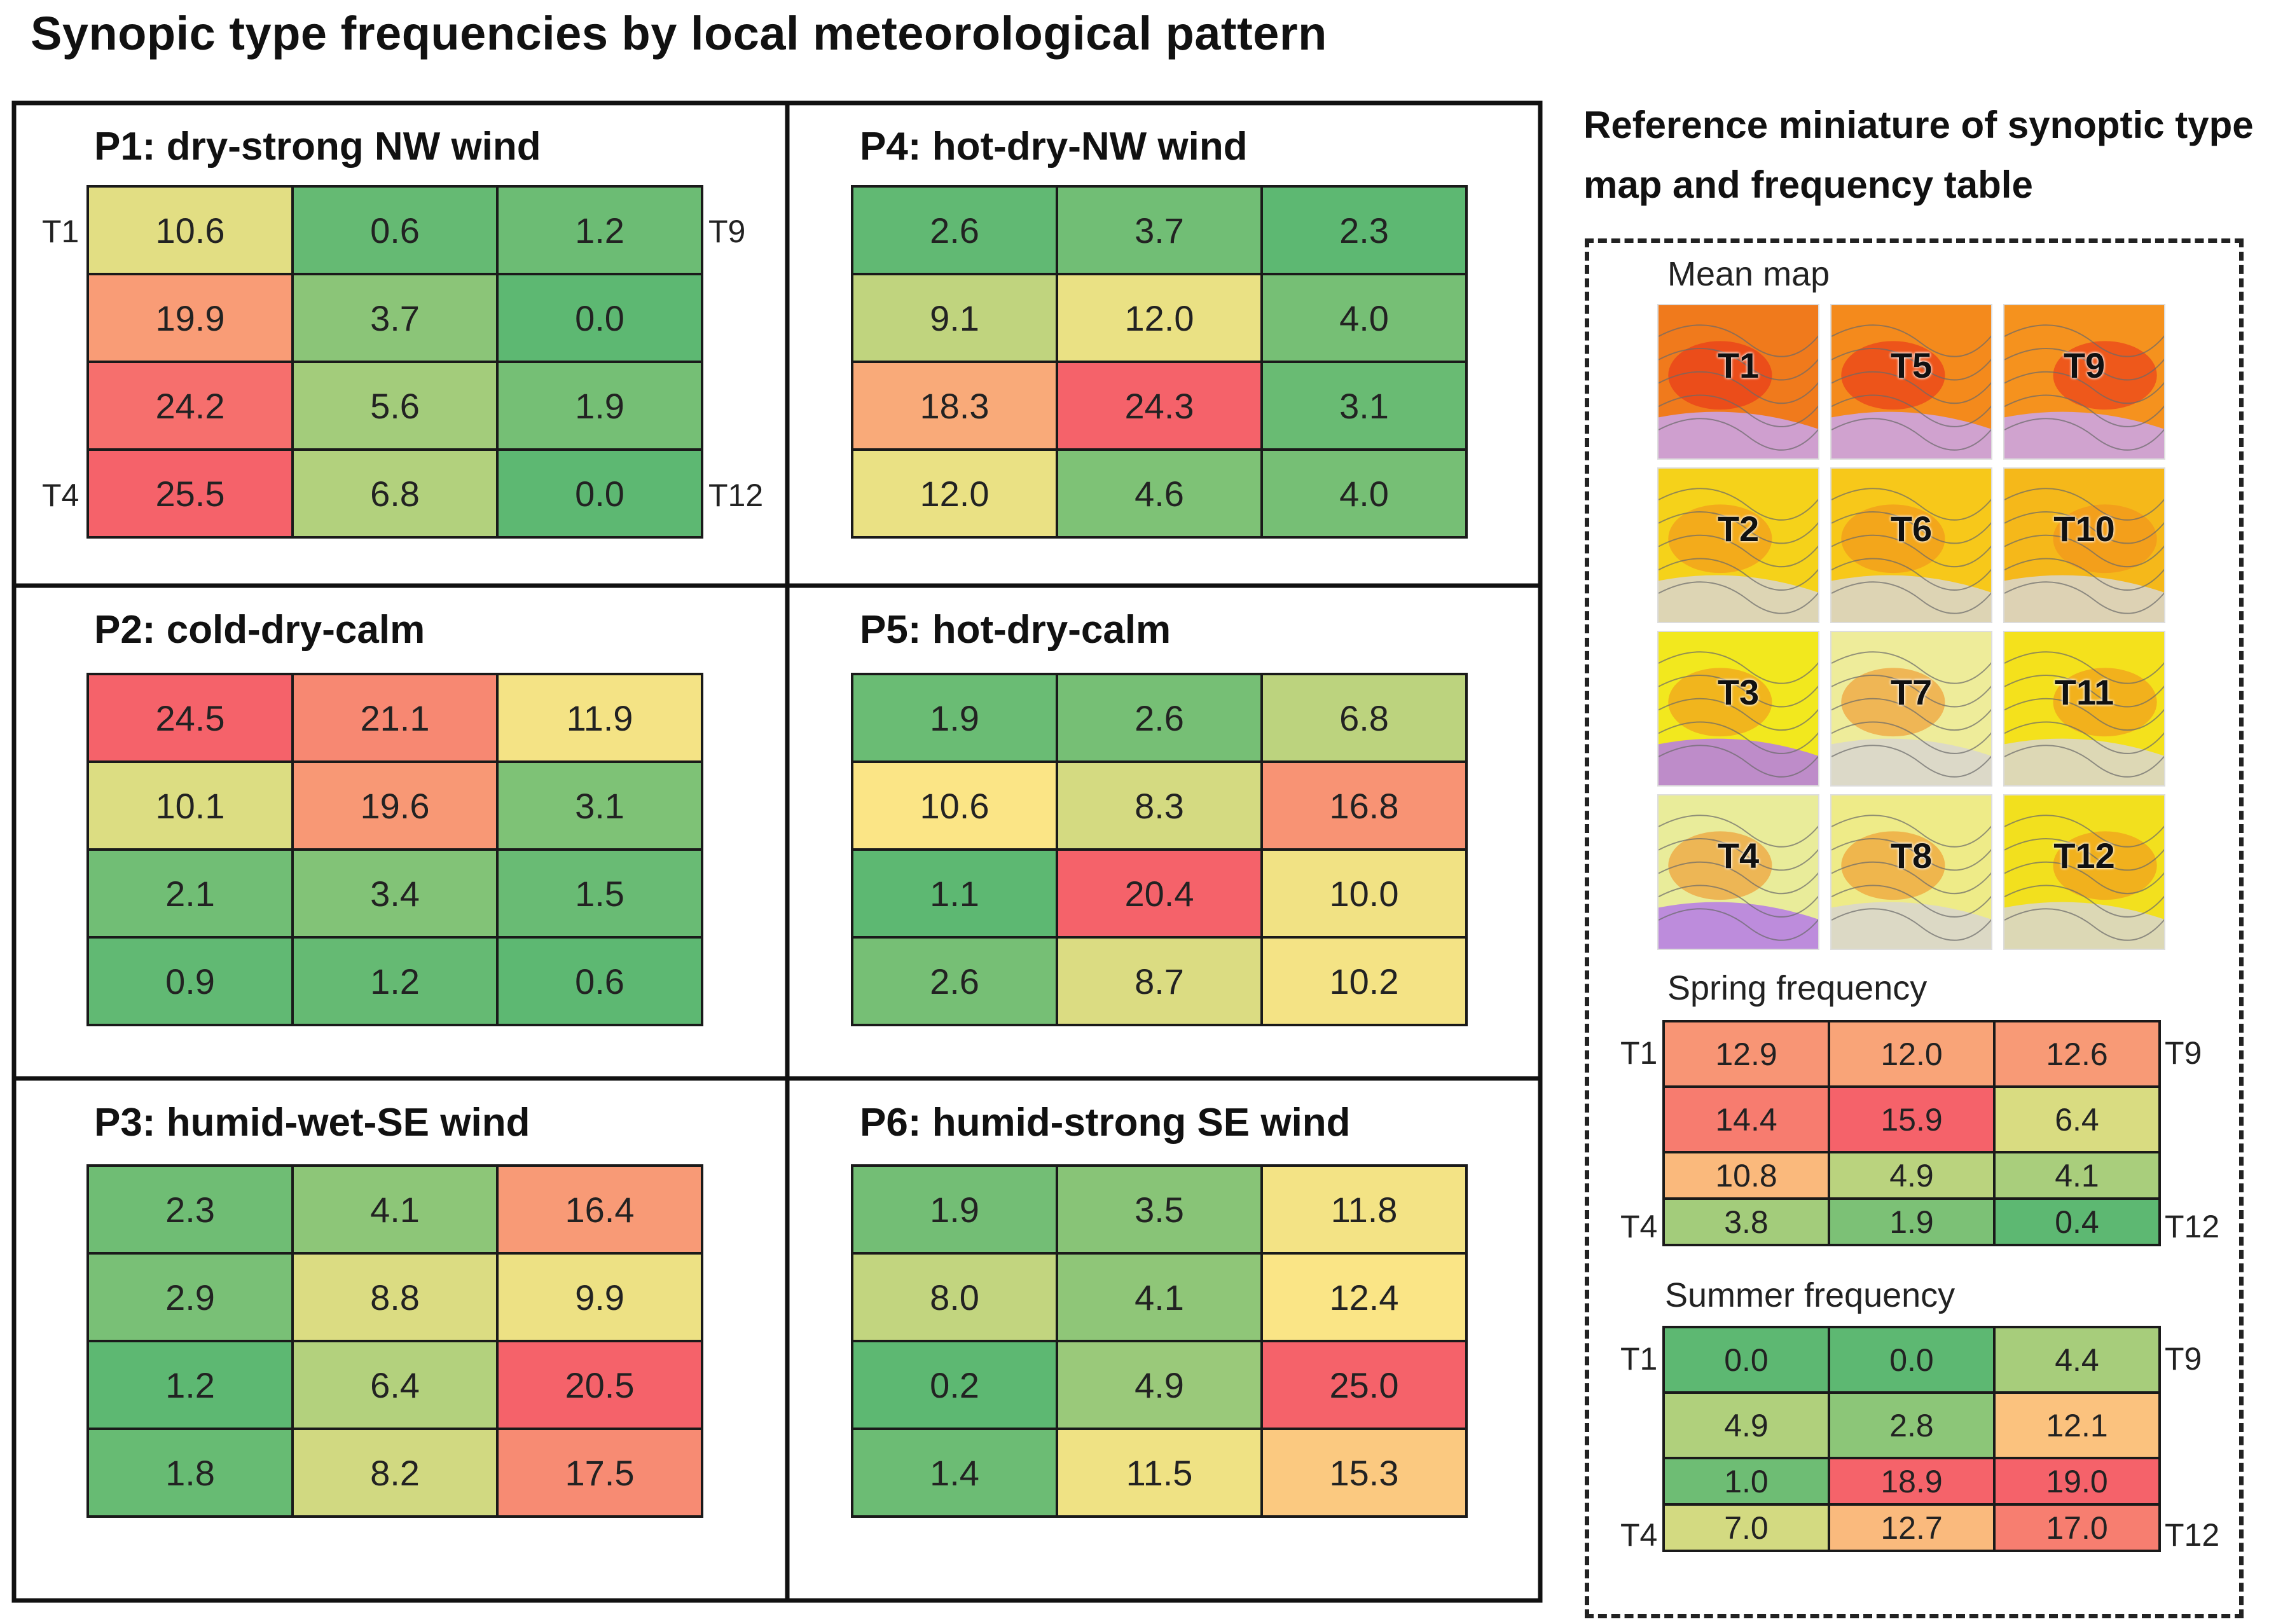 This screenshot has width=2283, height=1624. Describe the element at coordinates (1364, 1385) in the screenshot. I see `heatmap-cell: 25.0` at that location.